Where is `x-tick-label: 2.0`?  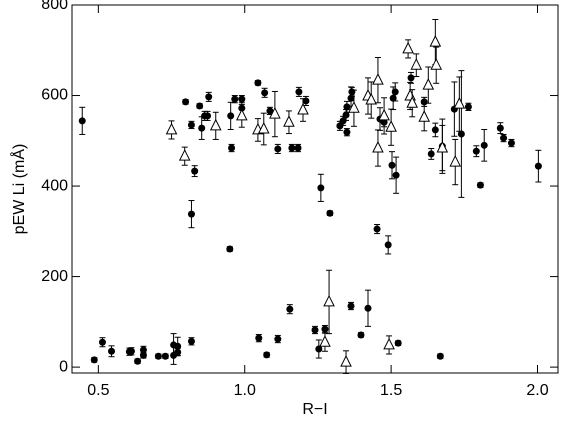
x-tick-label: 2.0 is located at coordinates (537, 390).